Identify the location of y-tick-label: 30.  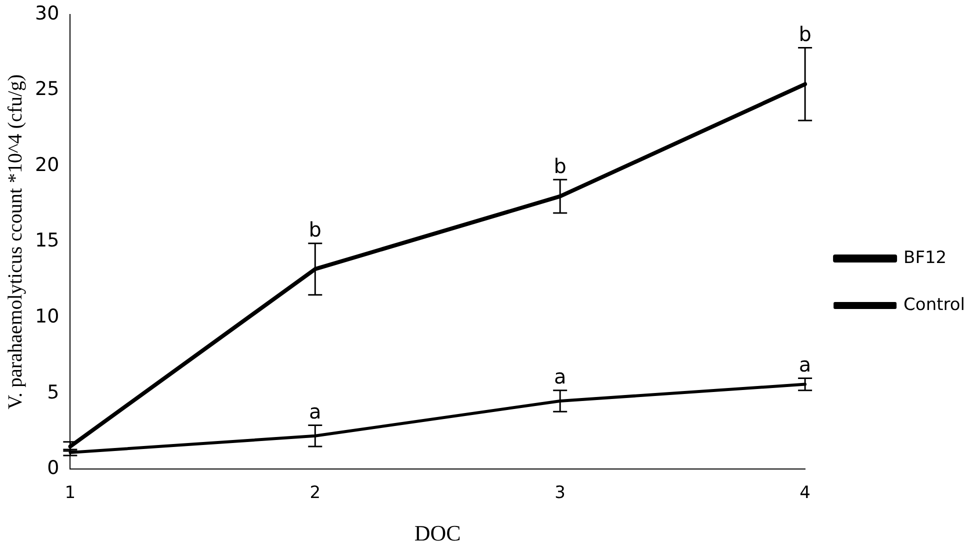
(47, 13).